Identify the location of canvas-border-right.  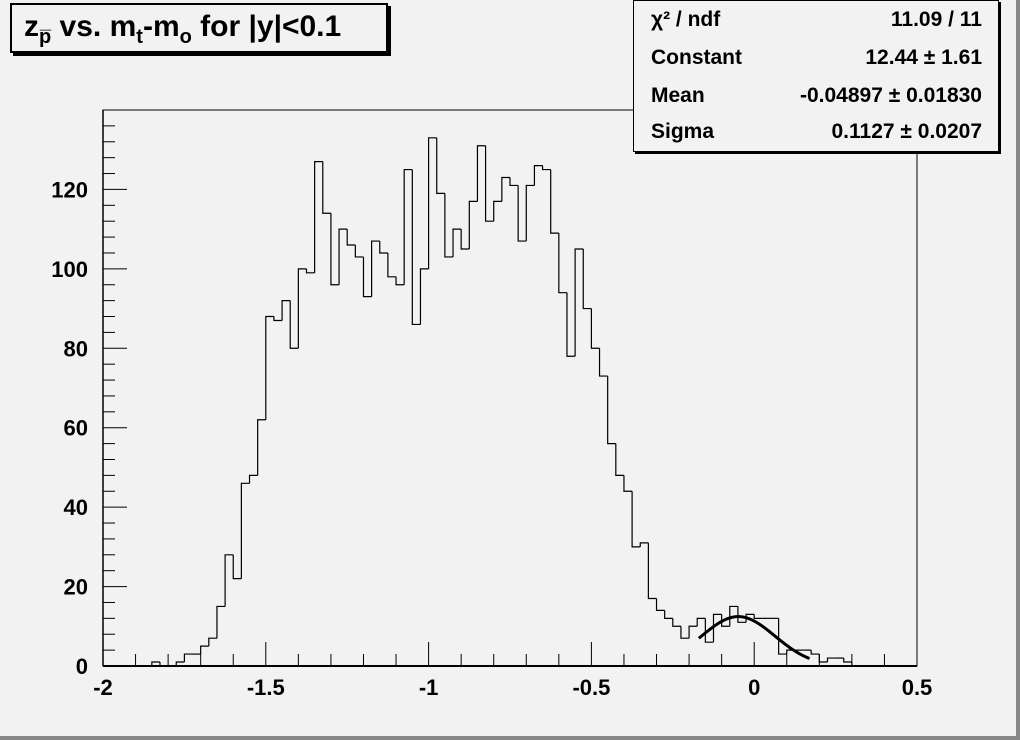
(1018, 370).